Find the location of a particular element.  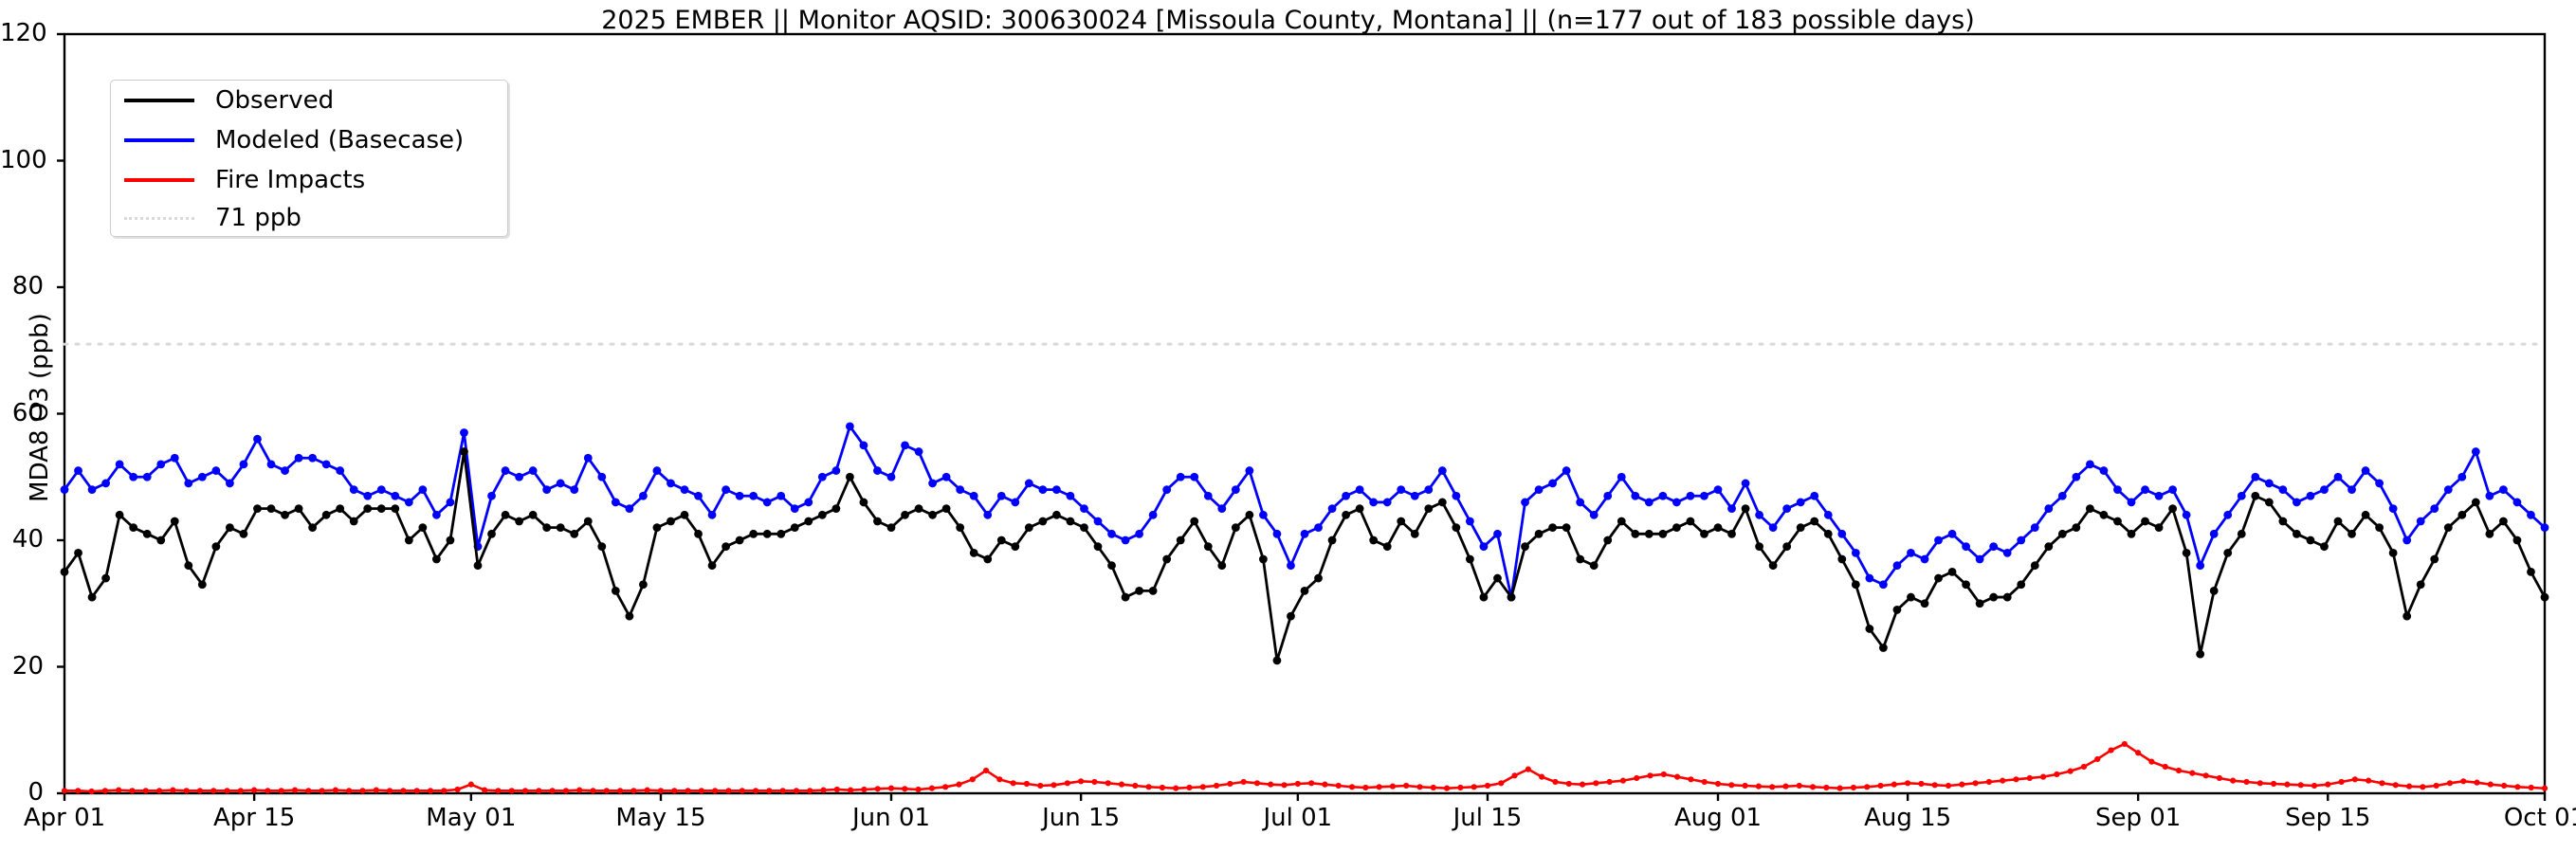

x-axis-tick-label: Sep 15 is located at coordinates (2328, 818).